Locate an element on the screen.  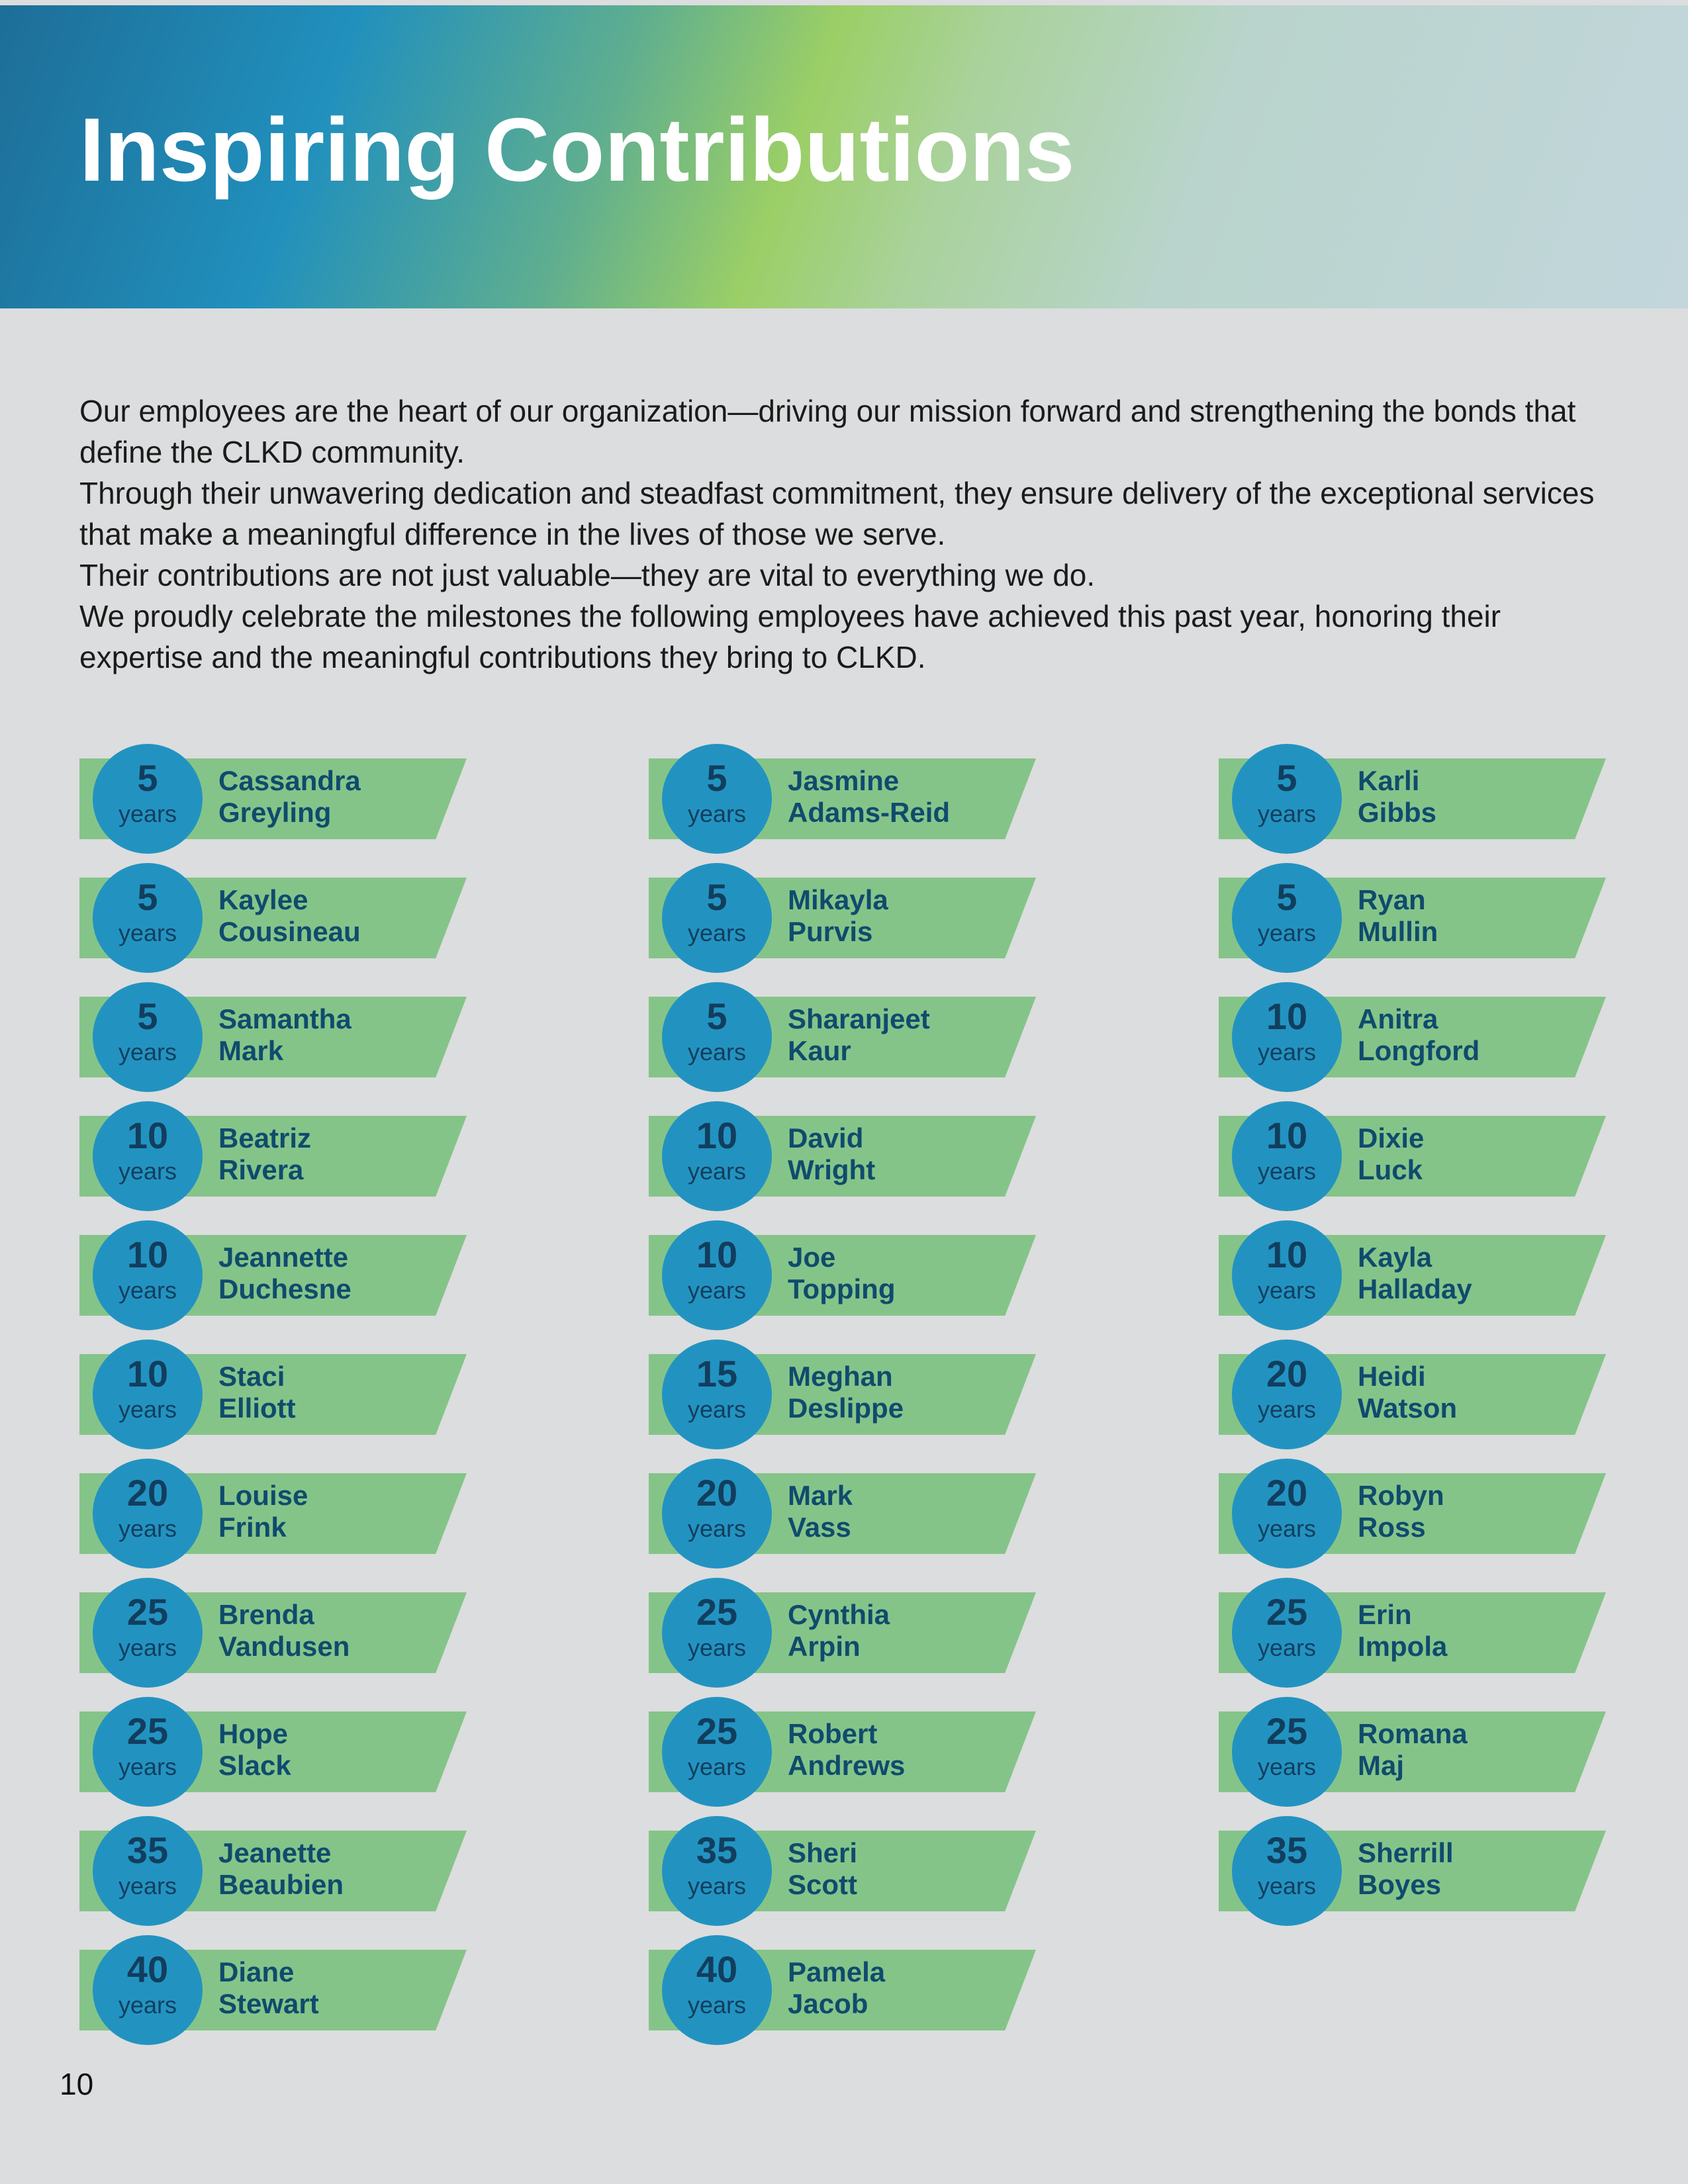
first-name: Kayla is located at coordinates (1395, 1257).